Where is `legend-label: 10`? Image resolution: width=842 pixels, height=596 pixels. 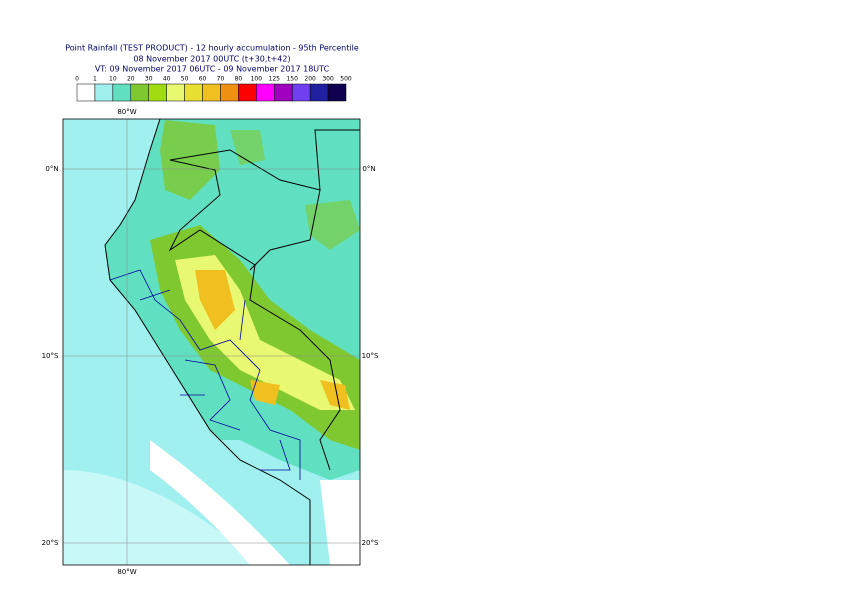
legend-label: 10 is located at coordinates (113, 79).